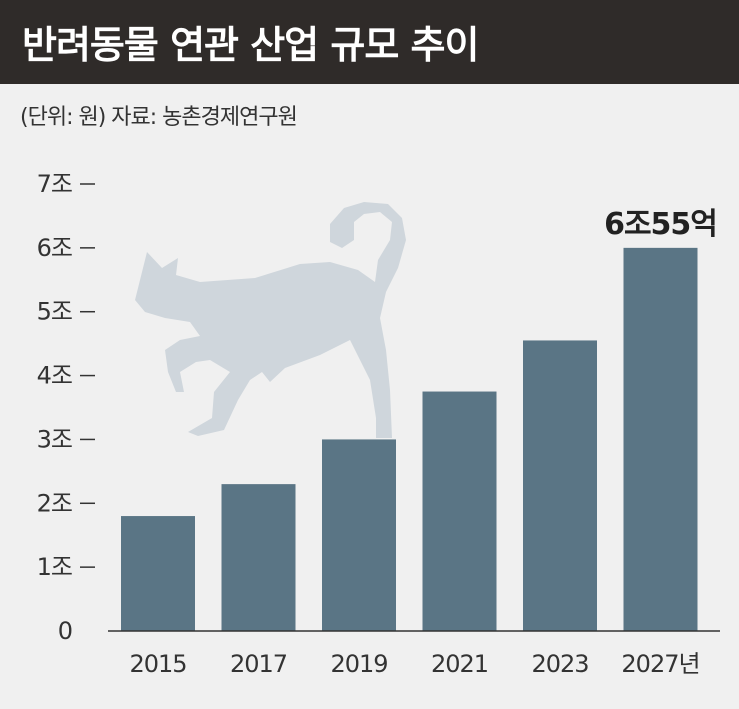  I want to click on y-axis-ticks: 0 1조 2조 3조 4조 5조 6조 7조, so click(66, 407).